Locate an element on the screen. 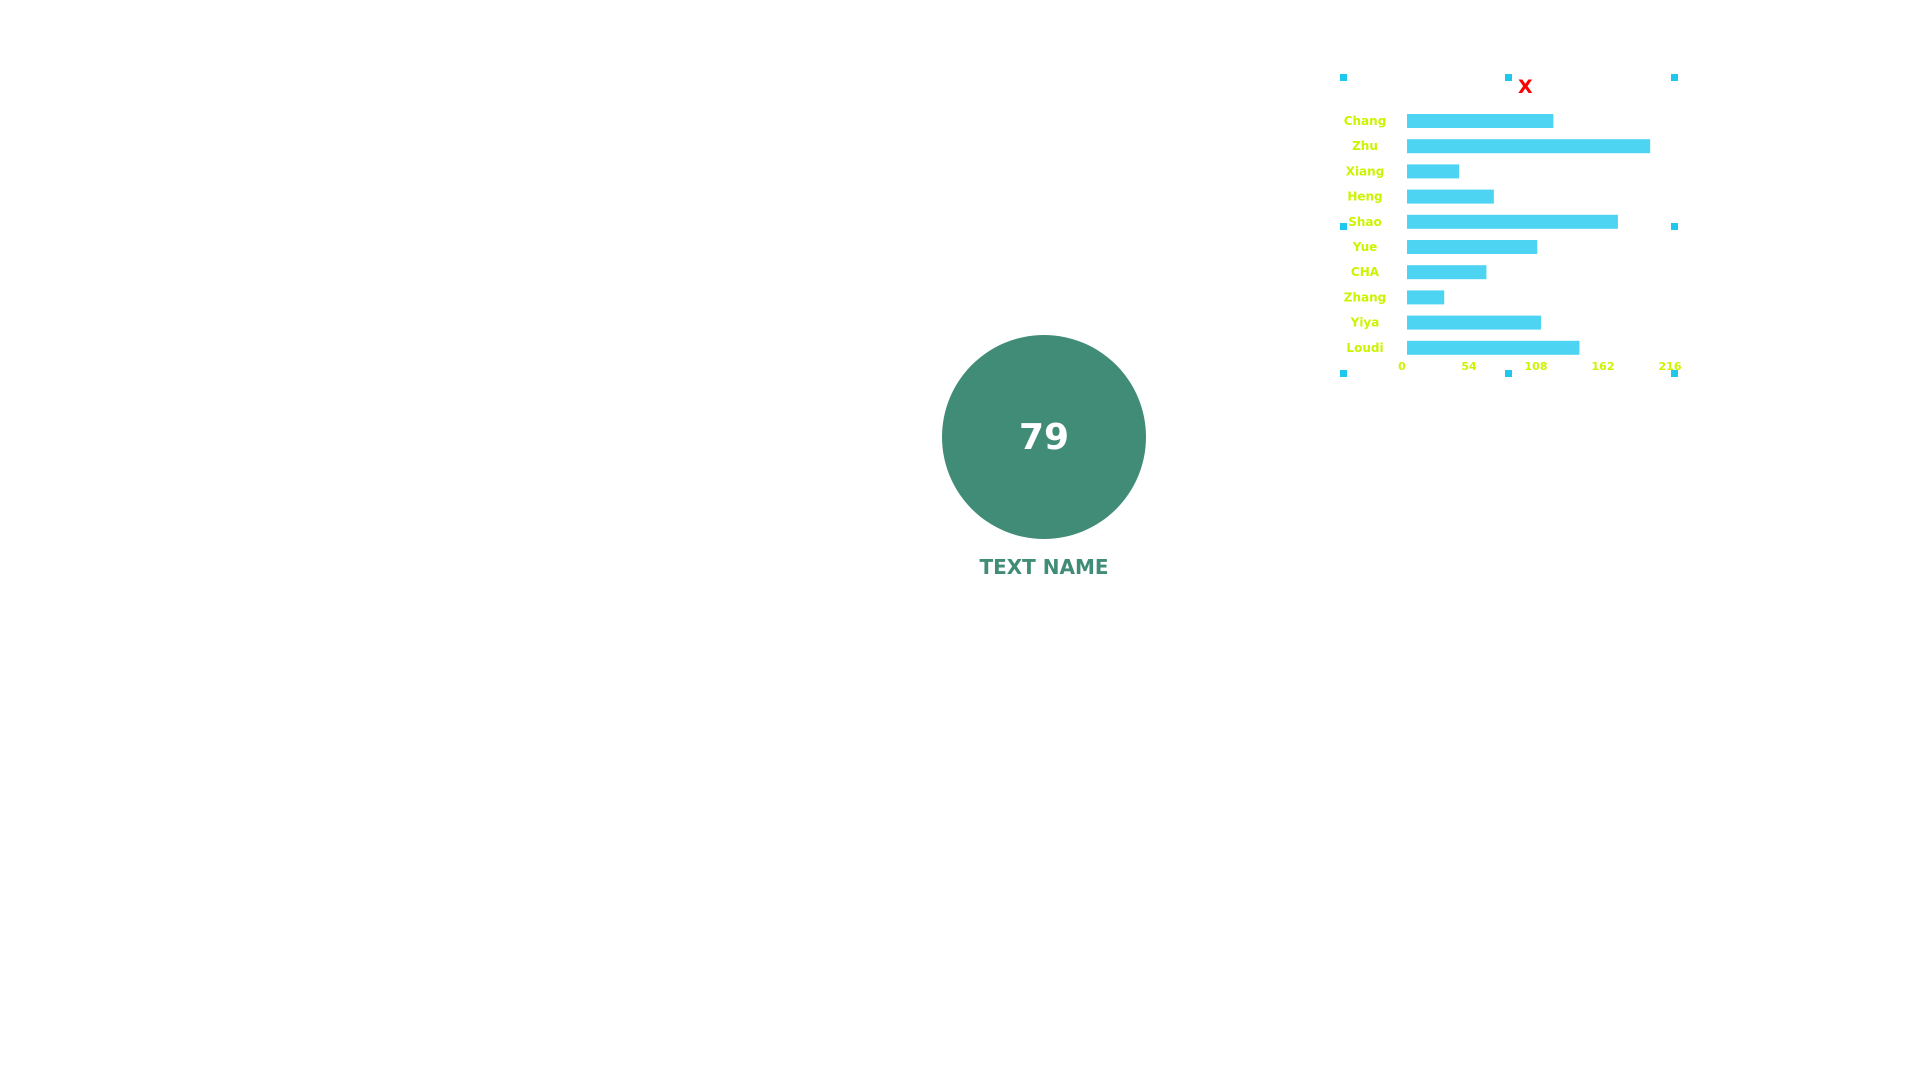 This screenshot has width=1920, height=1080. category-label: Zhang is located at coordinates (1365, 297).